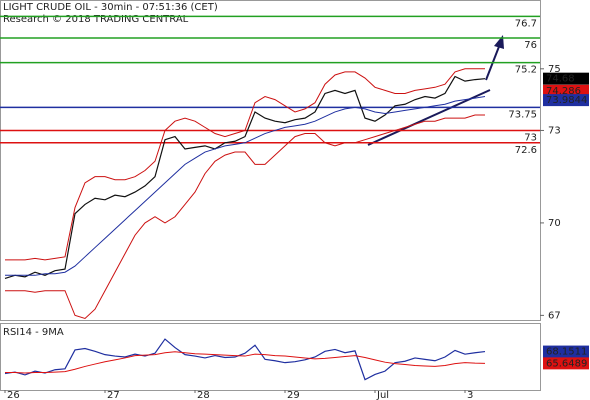 This screenshot has height=400, width=590. I want to click on price-box-label: 74.286, so click(563, 91).